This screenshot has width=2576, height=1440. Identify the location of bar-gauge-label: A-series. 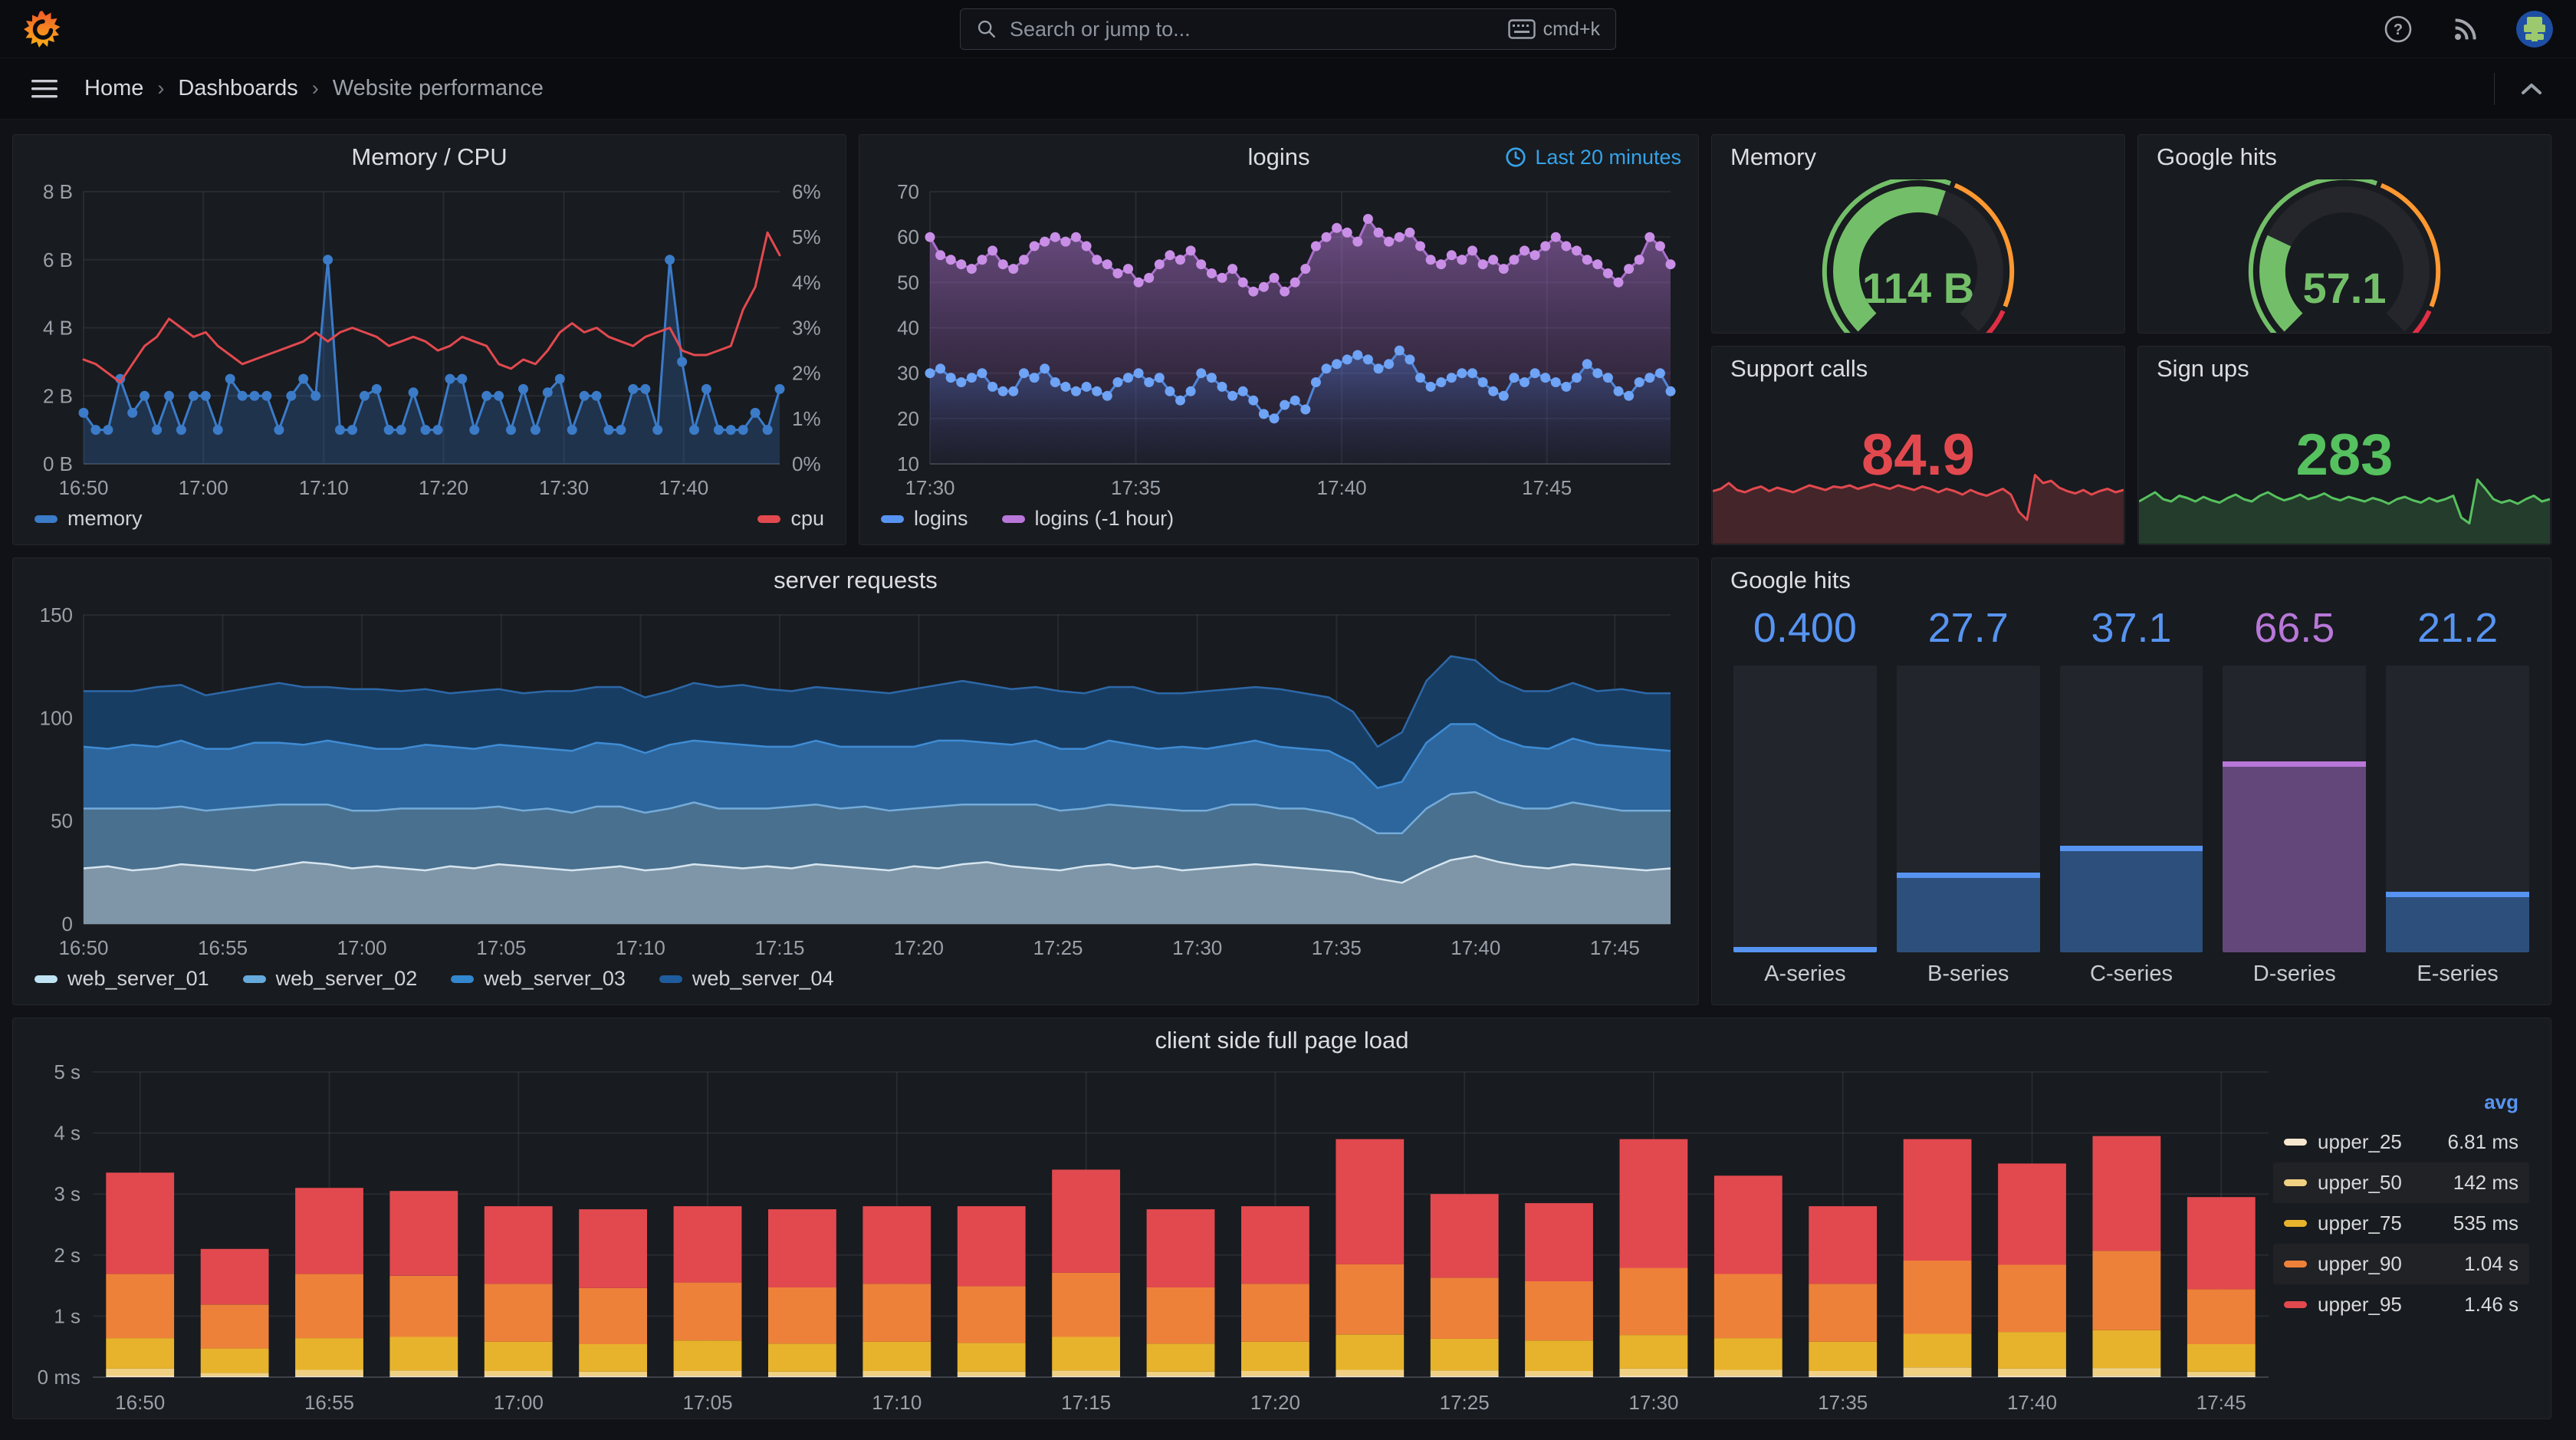
(1805, 974).